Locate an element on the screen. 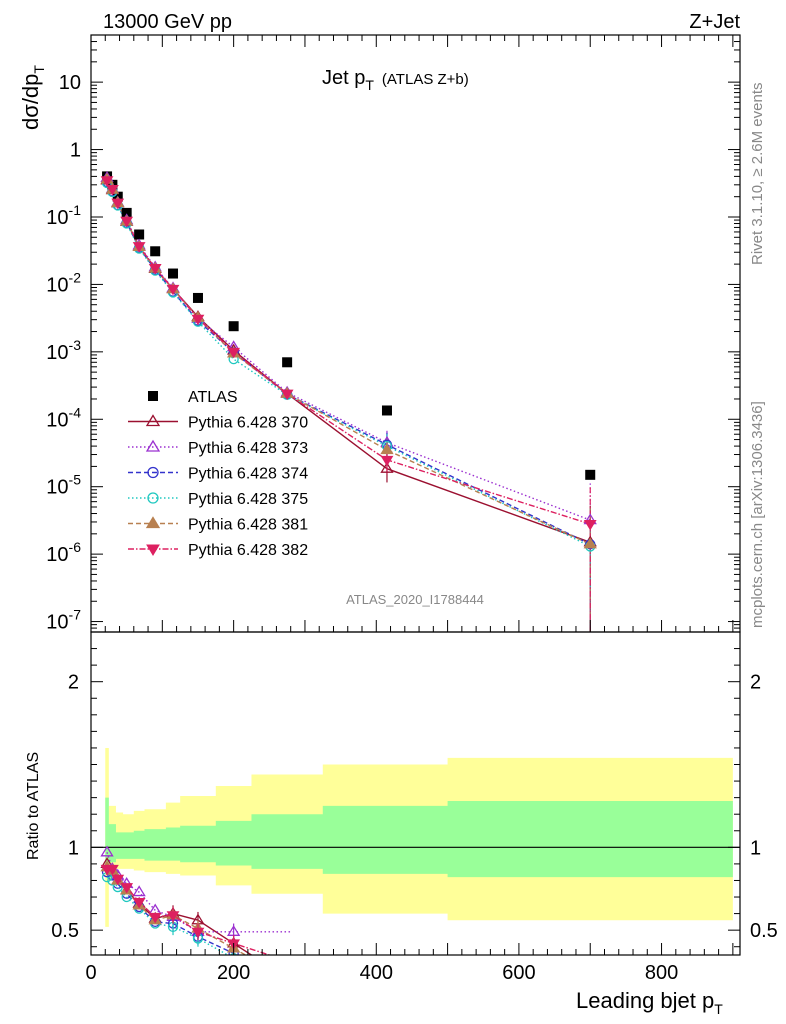  y-tick-label: 10⁻⁵ is located at coordinates (63, 485).